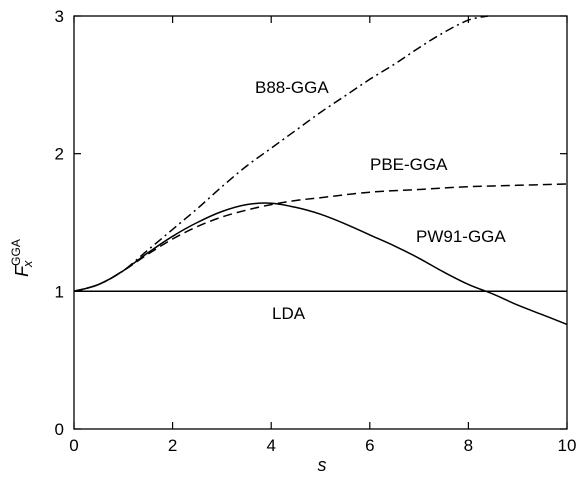  Describe the element at coordinates (59, 291) in the screenshot. I see `y-tick-label: 1` at that location.